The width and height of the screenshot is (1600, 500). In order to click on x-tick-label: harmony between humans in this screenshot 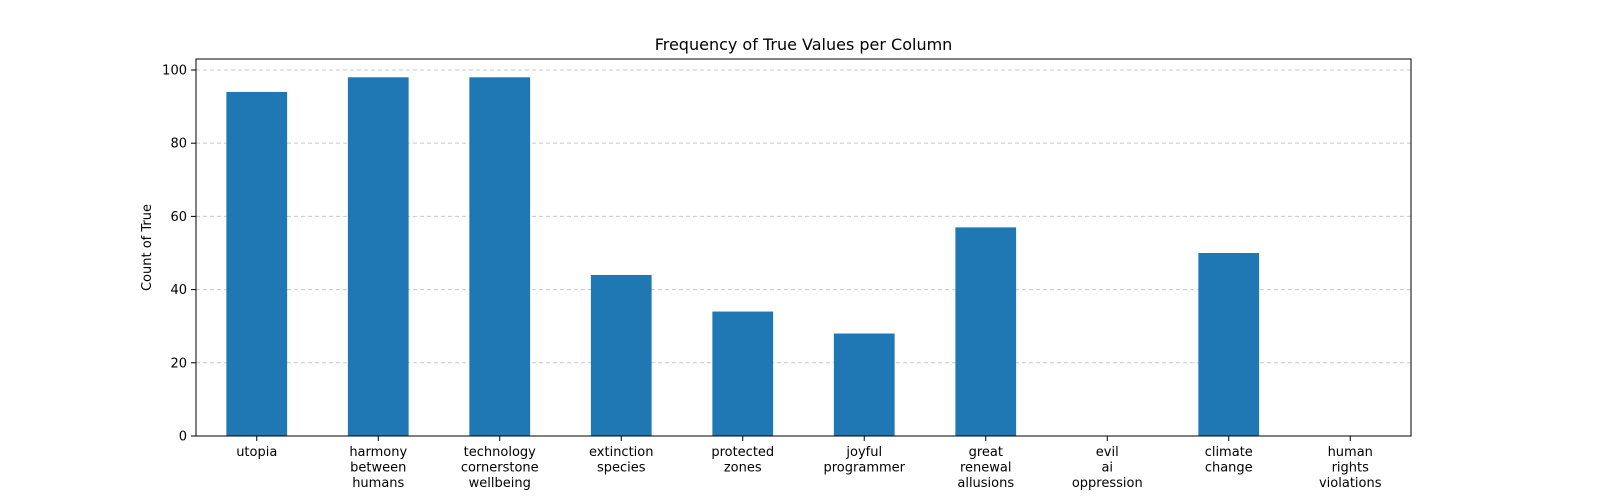, I will do `click(378, 468)`.